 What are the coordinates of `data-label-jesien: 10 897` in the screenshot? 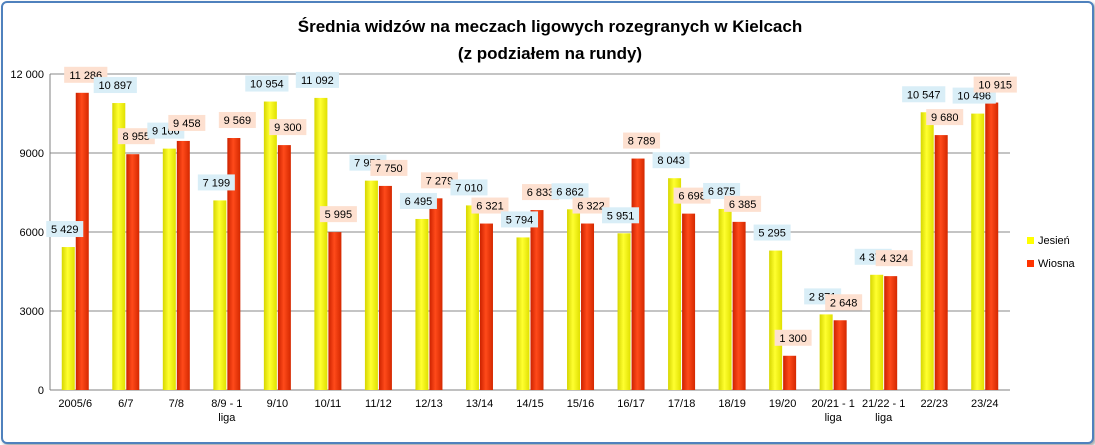 It's located at (115, 85).